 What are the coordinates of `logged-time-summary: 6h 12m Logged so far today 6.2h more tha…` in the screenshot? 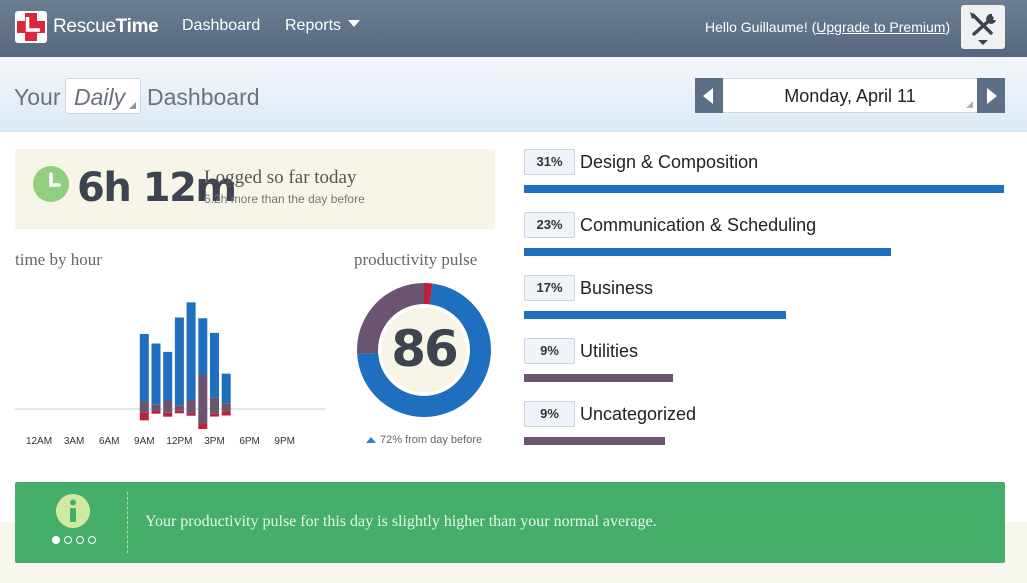 It's located at (255, 189).